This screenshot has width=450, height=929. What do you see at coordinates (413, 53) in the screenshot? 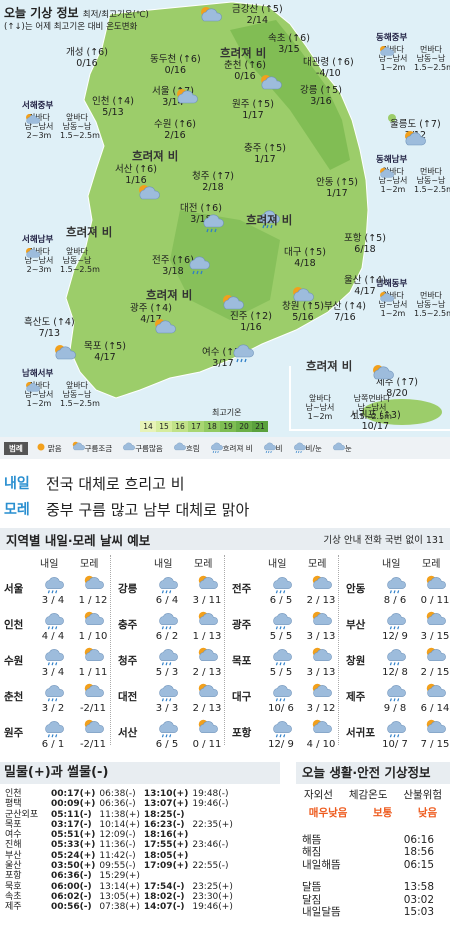
I see `sea-panel-0: 동해중부 먼바다 남~남서 1~2m 먼바다 남동~남 1.5~2.5m` at bounding box center [413, 53].